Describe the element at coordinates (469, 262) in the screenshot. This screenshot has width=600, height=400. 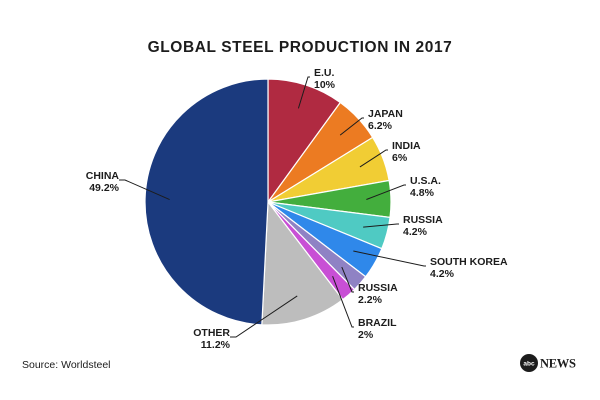
I see `slice-label-south-korea-5: SOUTH KOREA` at that location.